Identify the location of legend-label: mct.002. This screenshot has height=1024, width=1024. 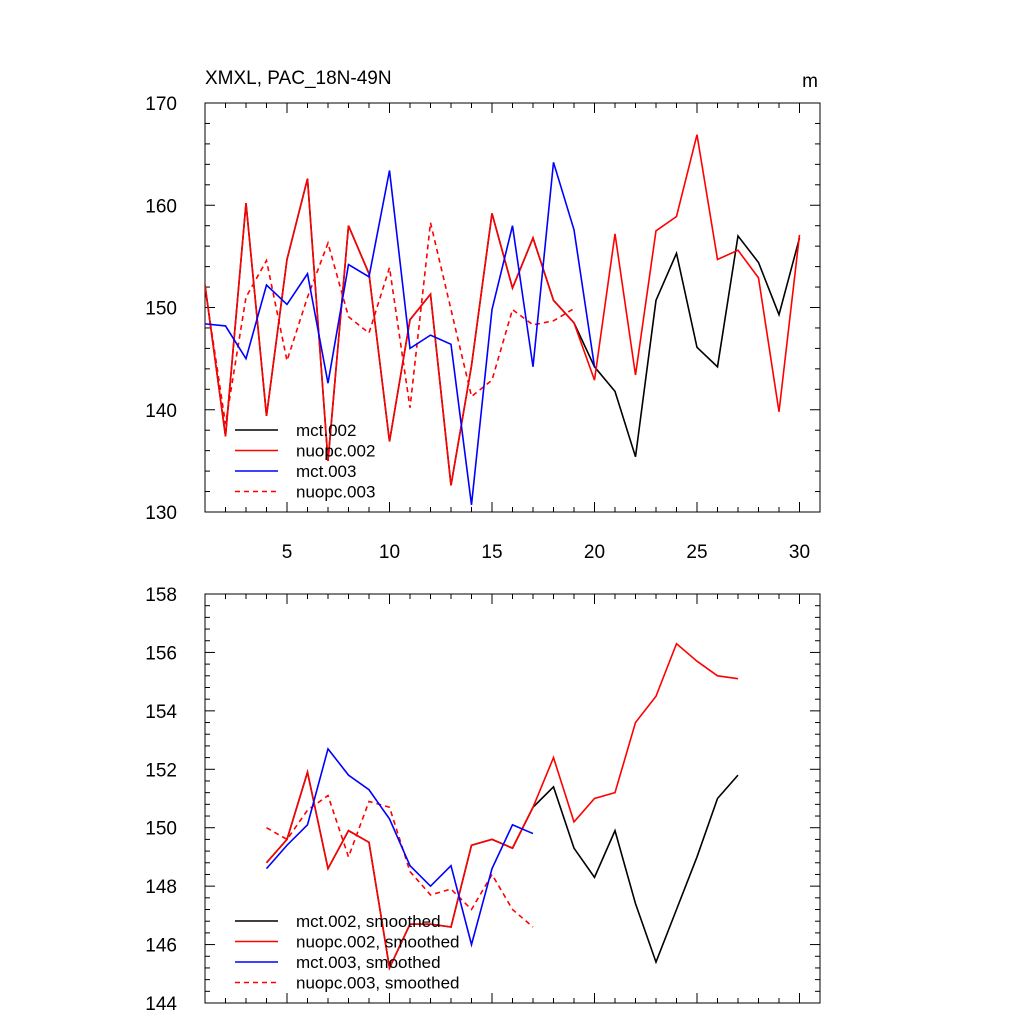
(326, 430).